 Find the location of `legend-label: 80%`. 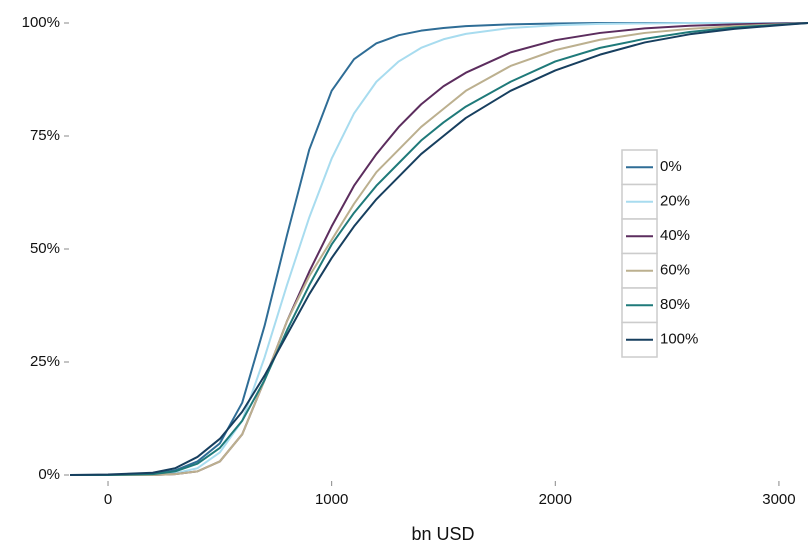

legend-label: 80% is located at coordinates (675, 304).